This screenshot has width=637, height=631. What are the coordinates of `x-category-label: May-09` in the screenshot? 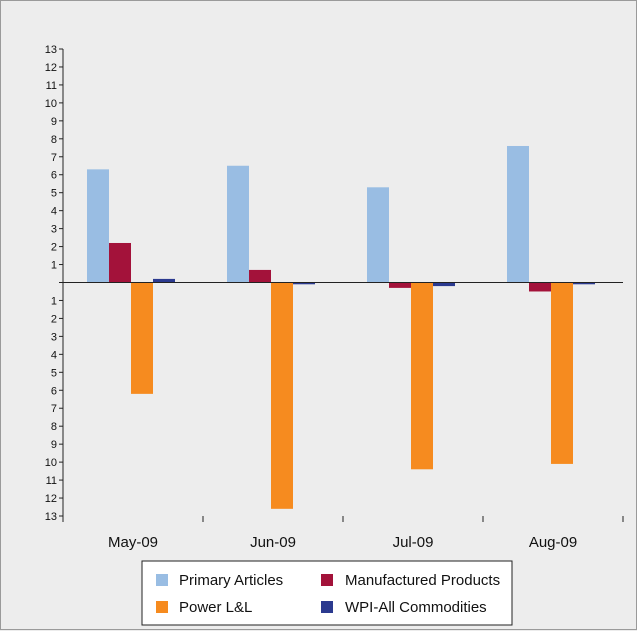 It's located at (133, 542).